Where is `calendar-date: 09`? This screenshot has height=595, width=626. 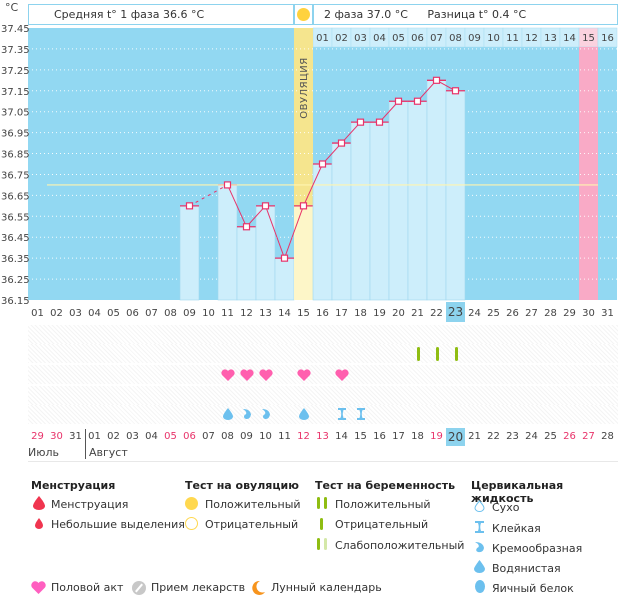 calendar-date: 09 is located at coordinates (246, 436).